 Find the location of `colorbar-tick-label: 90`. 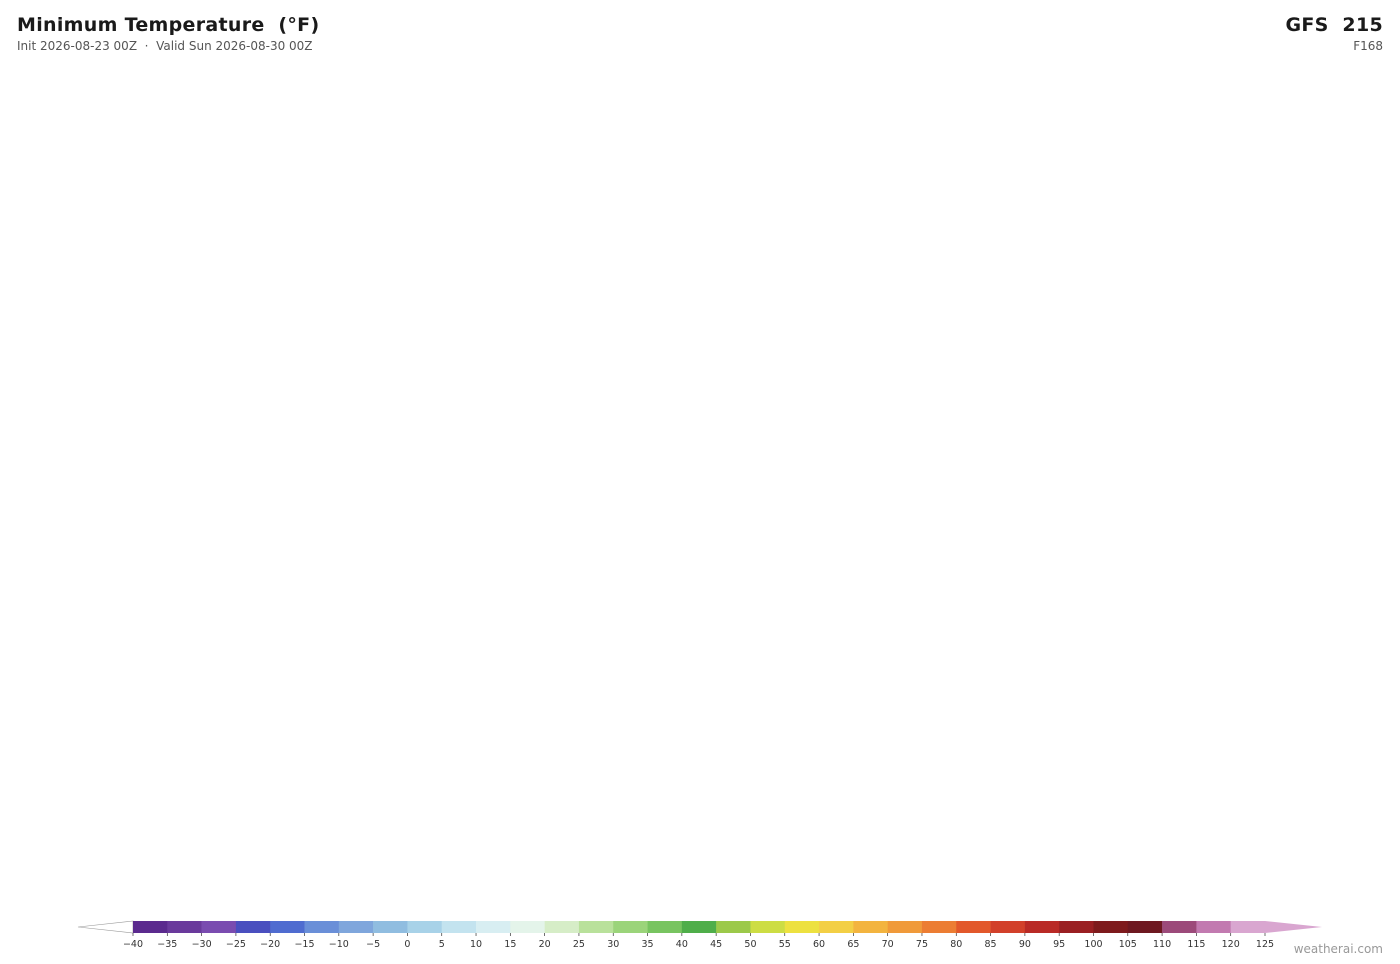

colorbar-tick-label: 90 is located at coordinates (1025, 944).